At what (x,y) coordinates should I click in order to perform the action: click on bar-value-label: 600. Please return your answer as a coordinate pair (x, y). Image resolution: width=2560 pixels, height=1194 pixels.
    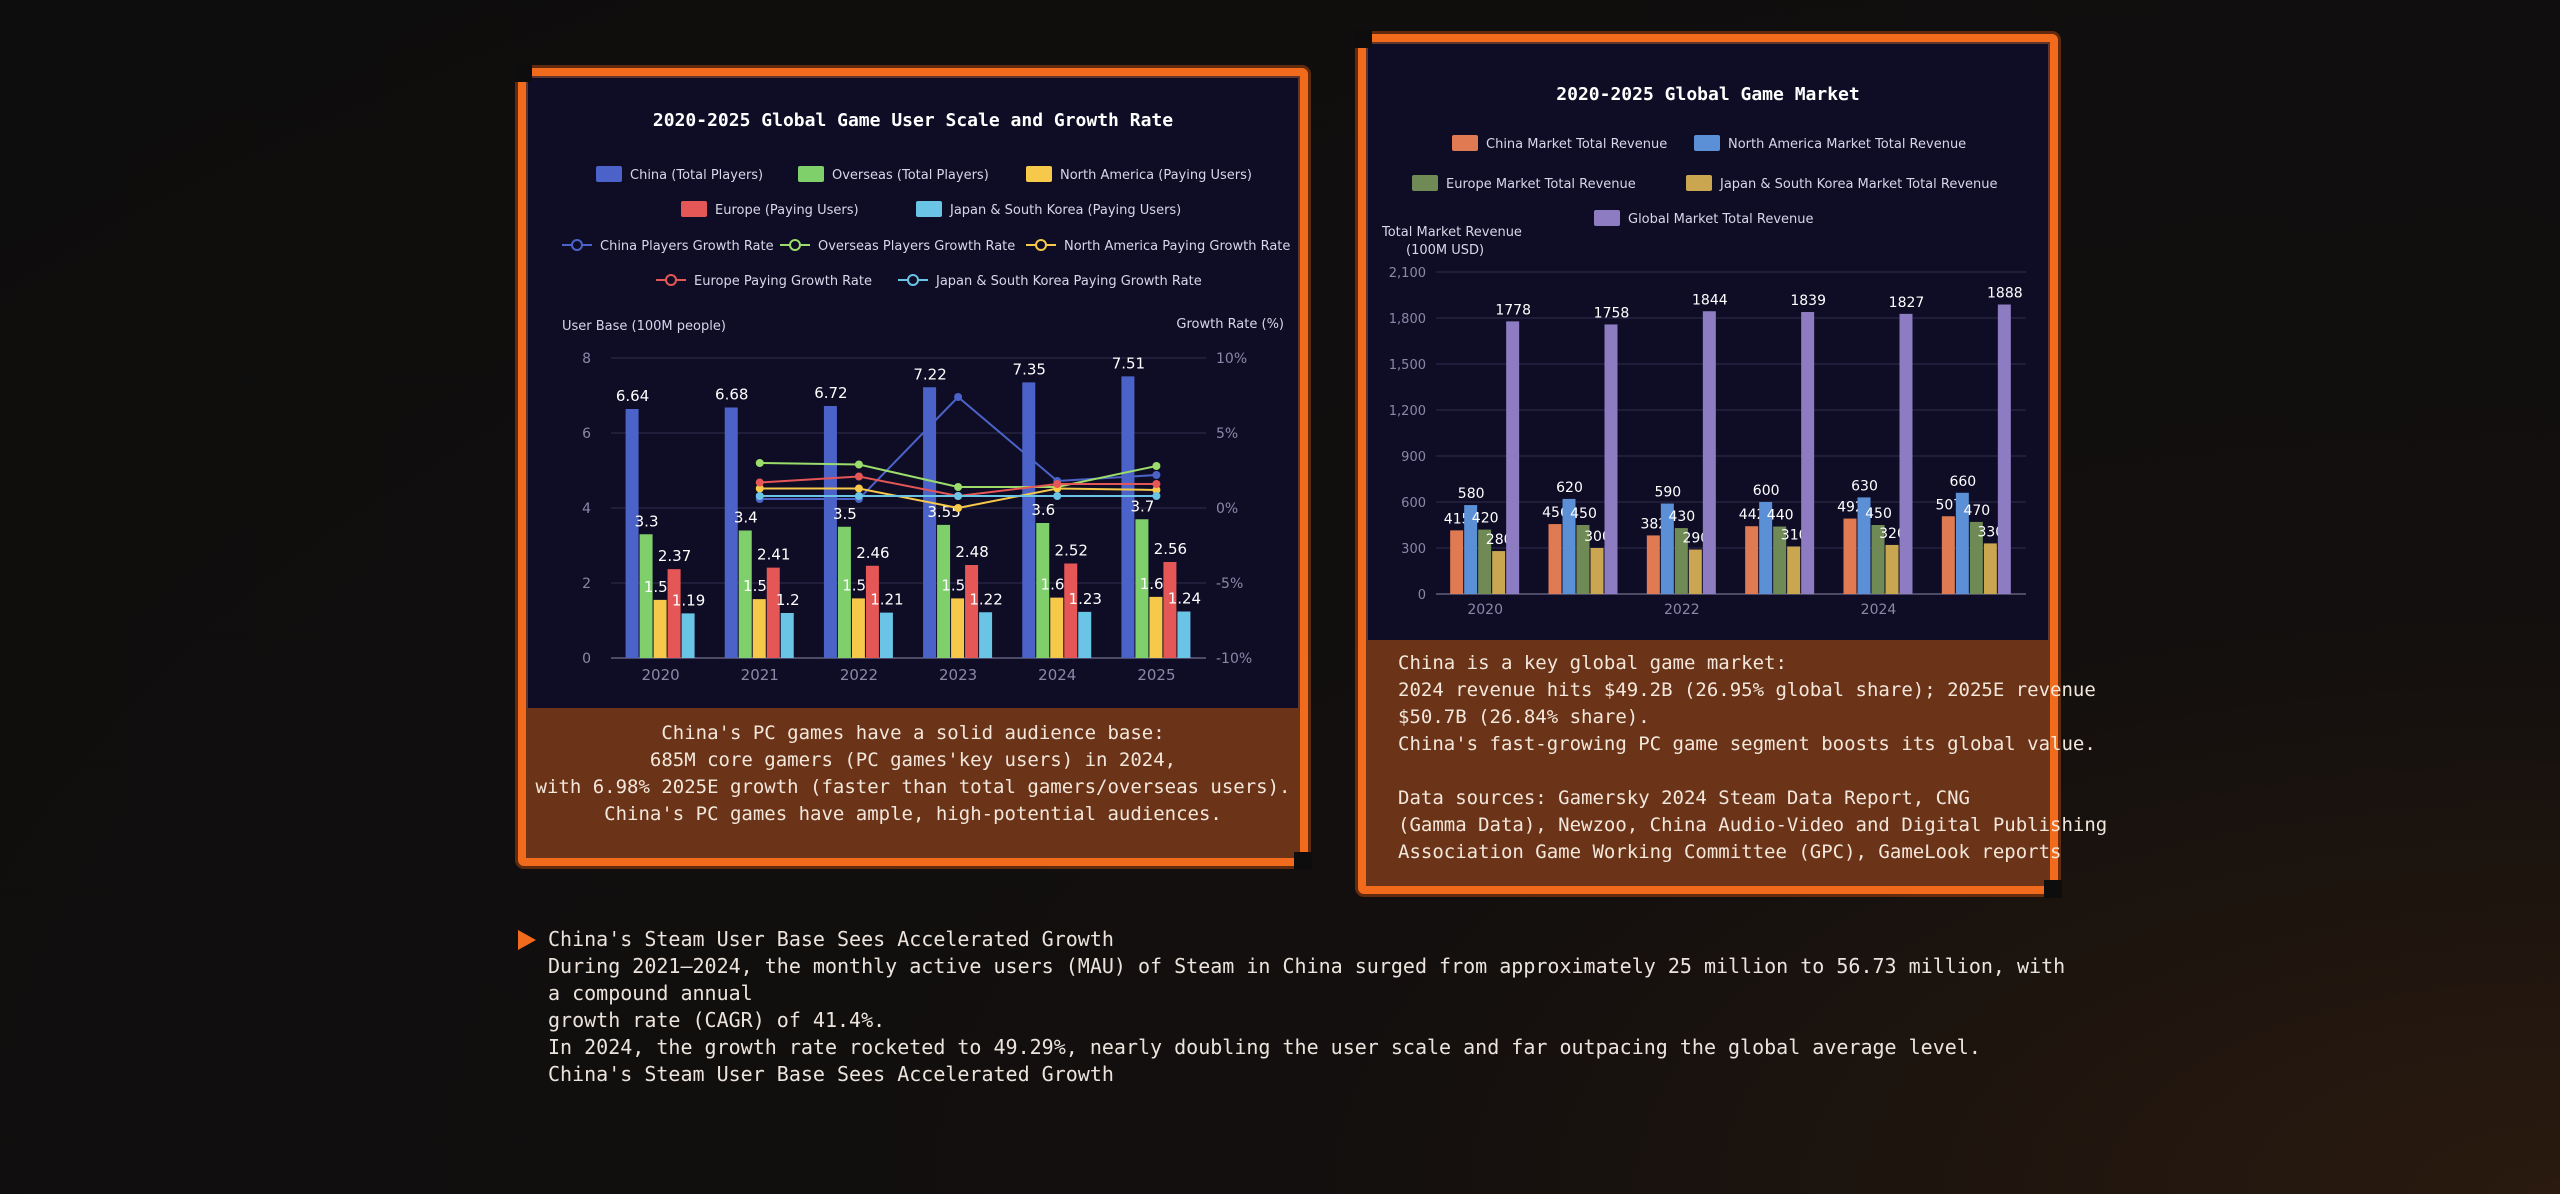
    Looking at the image, I should click on (1766, 491).